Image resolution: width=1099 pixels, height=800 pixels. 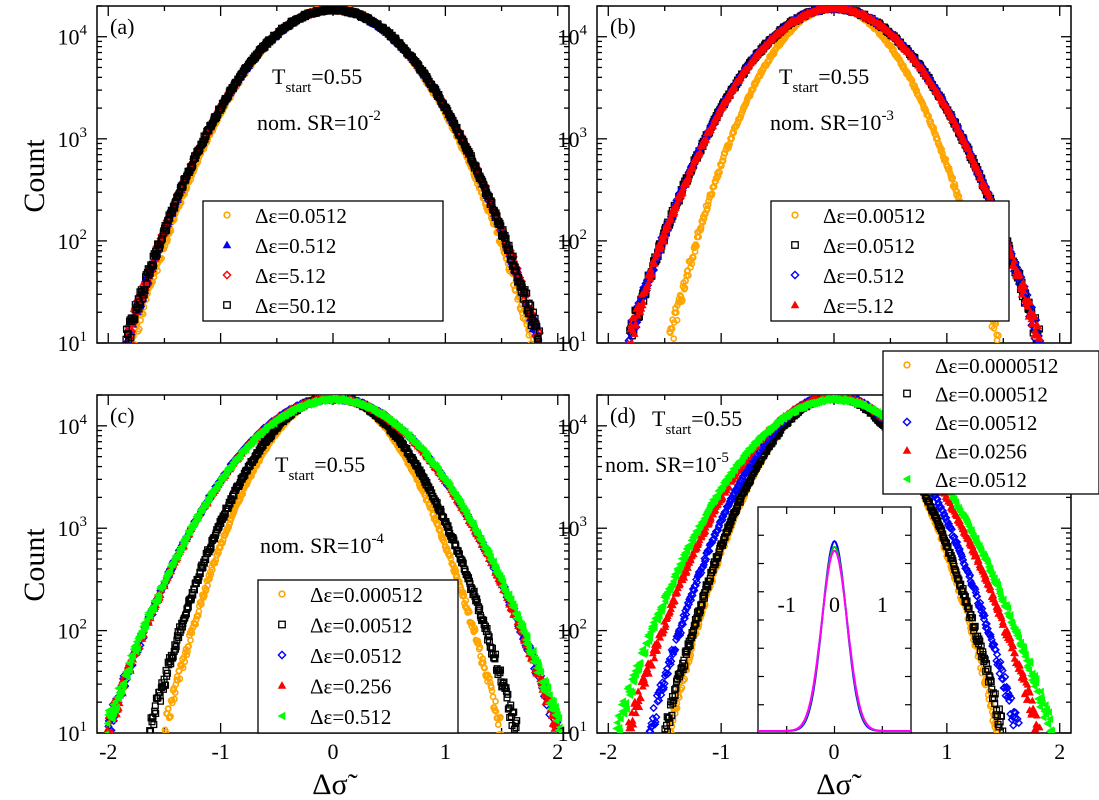 What do you see at coordinates (73, 240) in the screenshot?
I see `y-tick-label: 10²` at bounding box center [73, 240].